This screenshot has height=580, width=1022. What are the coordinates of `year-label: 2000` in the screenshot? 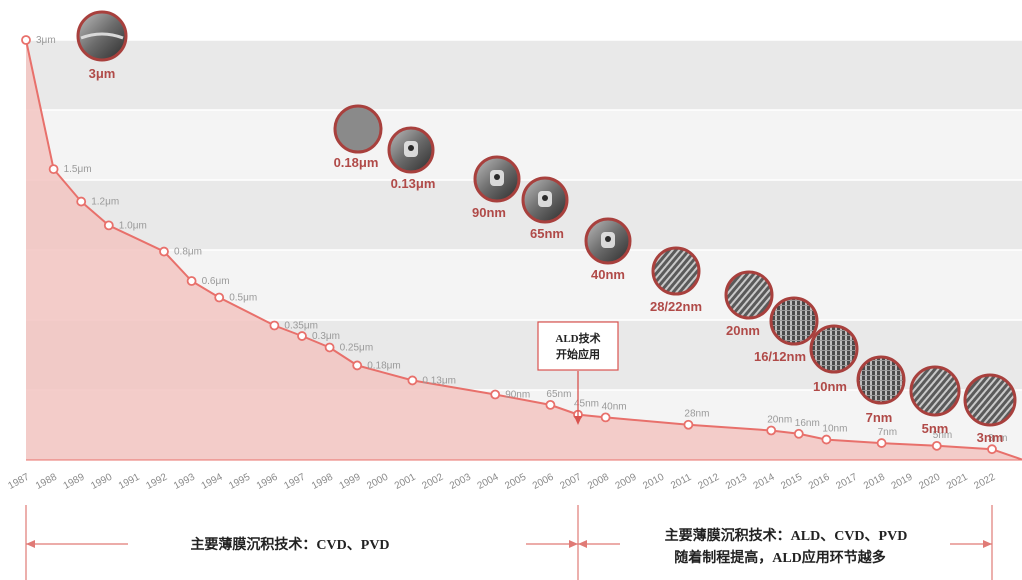 It's located at (377, 482).